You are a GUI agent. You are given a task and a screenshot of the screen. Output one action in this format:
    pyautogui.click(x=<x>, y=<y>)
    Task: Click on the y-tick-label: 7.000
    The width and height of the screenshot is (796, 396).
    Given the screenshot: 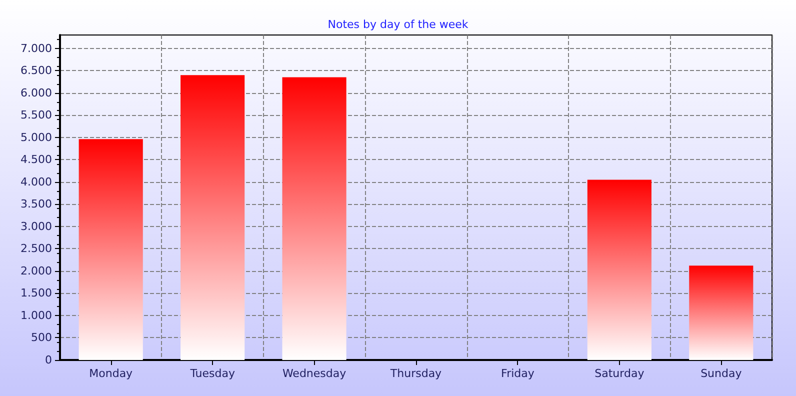 What is the action you would take?
    pyautogui.click(x=36, y=48)
    